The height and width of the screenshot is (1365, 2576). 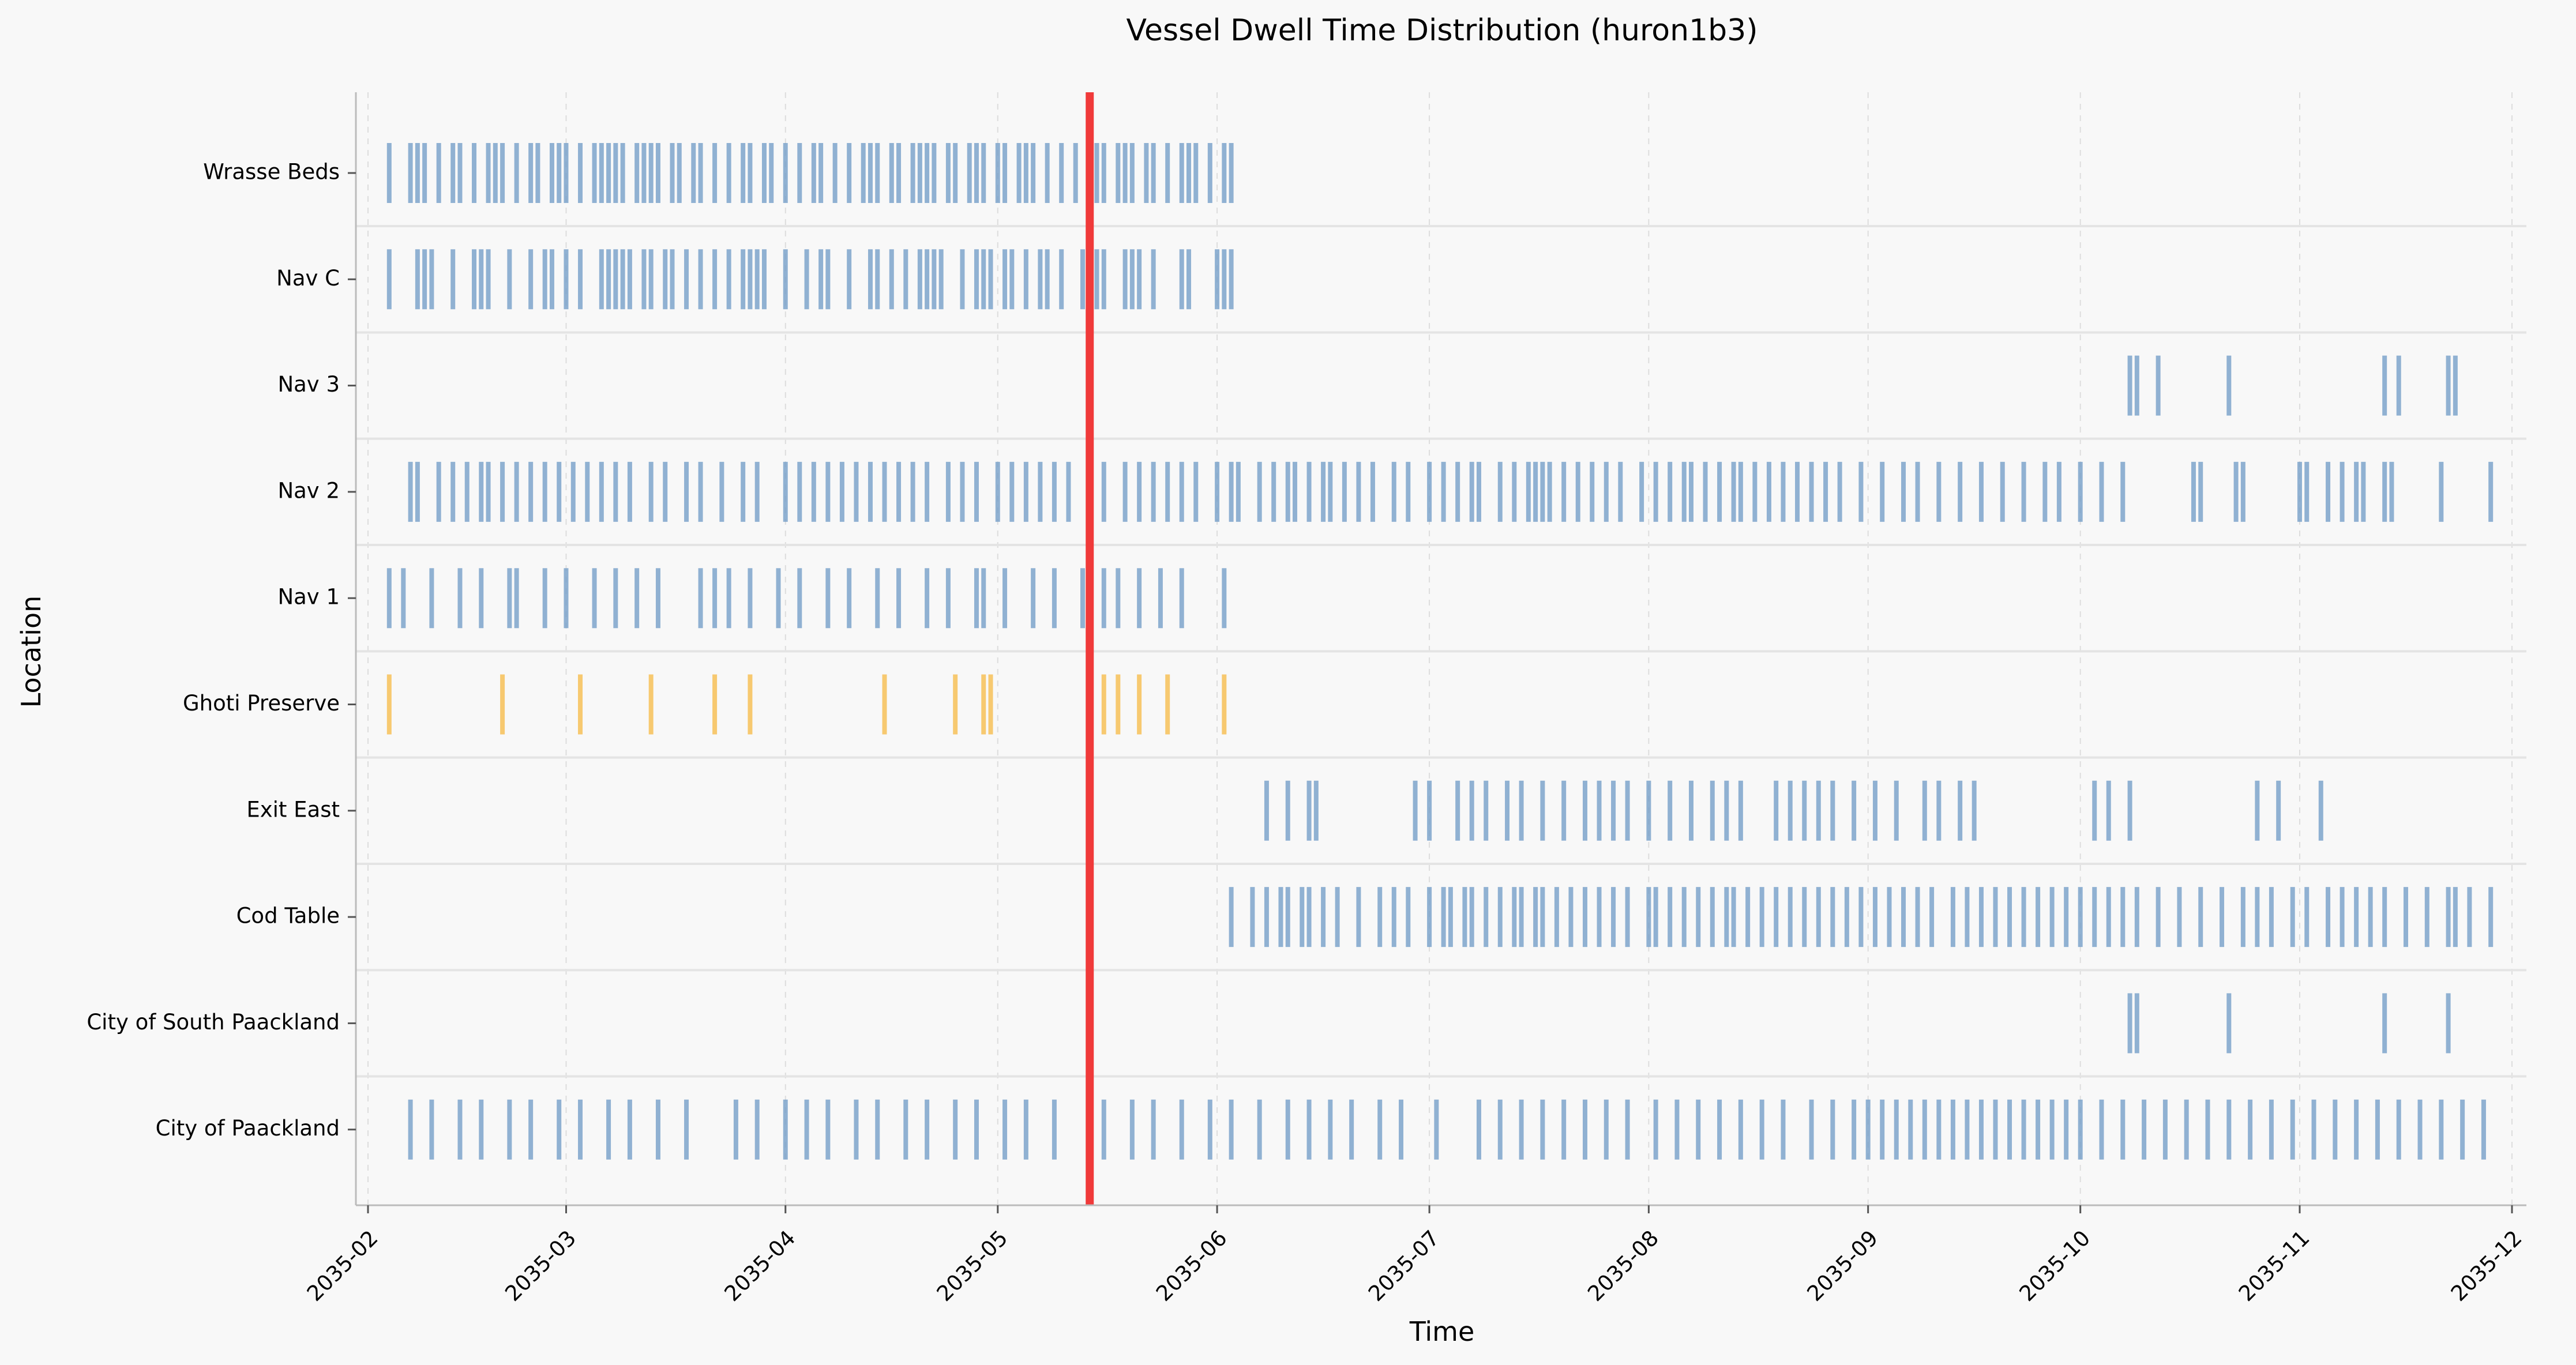 What do you see at coordinates (1442, 1331) in the screenshot?
I see `x-axis-label: Time` at bounding box center [1442, 1331].